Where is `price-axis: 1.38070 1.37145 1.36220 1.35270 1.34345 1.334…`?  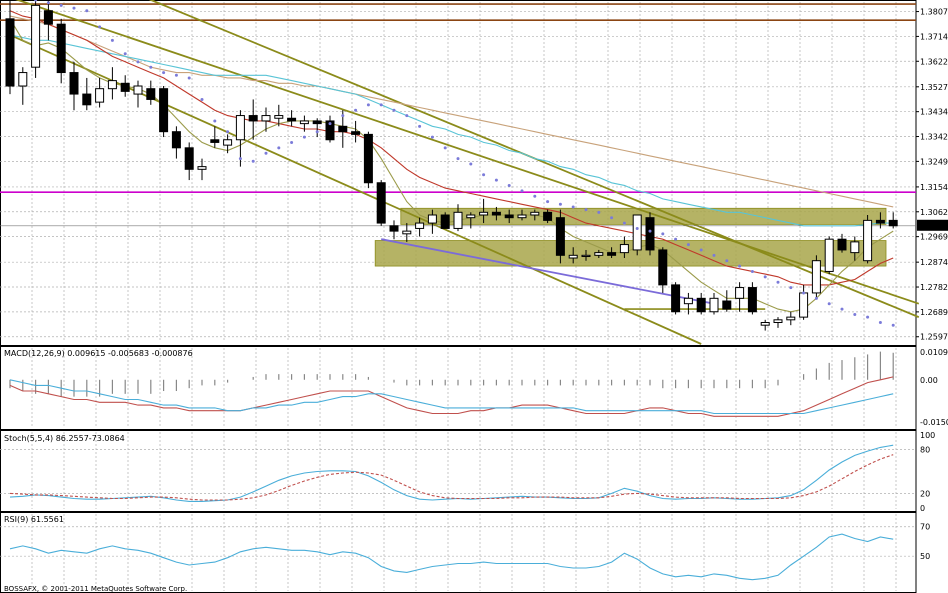 price-axis: 1.38070 1.37145 1.36220 1.35270 1.34345 1.334… is located at coordinates (932, 285).